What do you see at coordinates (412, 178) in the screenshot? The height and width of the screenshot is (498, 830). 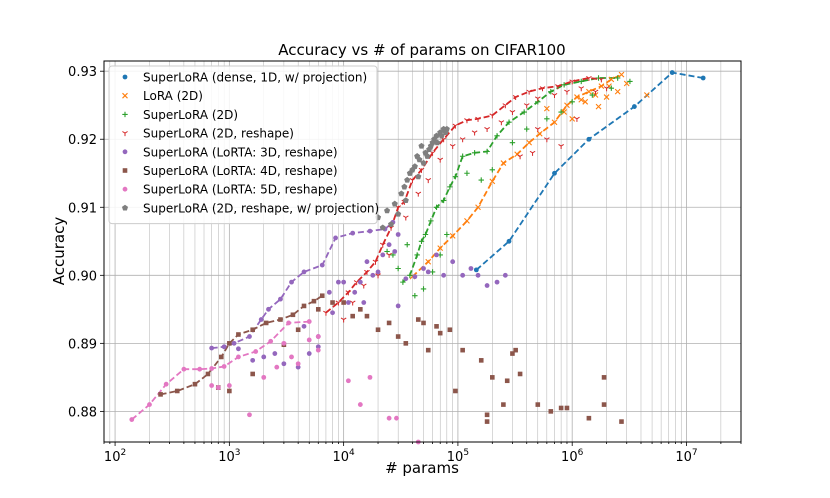 I see `series-7-markers` at bounding box center [412, 178].